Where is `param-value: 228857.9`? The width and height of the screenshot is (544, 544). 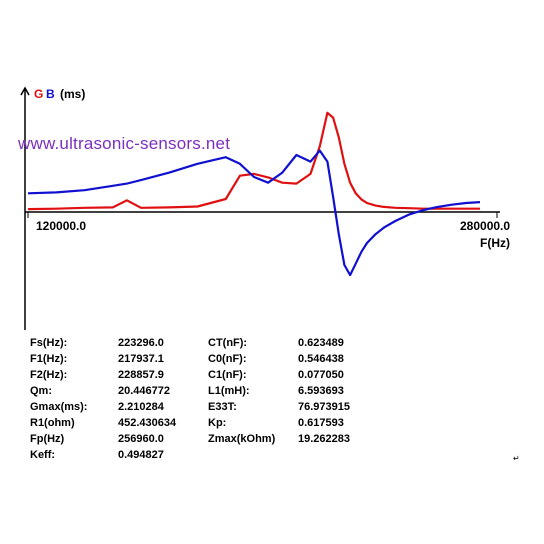
param-value: 228857.9 is located at coordinates (141, 375).